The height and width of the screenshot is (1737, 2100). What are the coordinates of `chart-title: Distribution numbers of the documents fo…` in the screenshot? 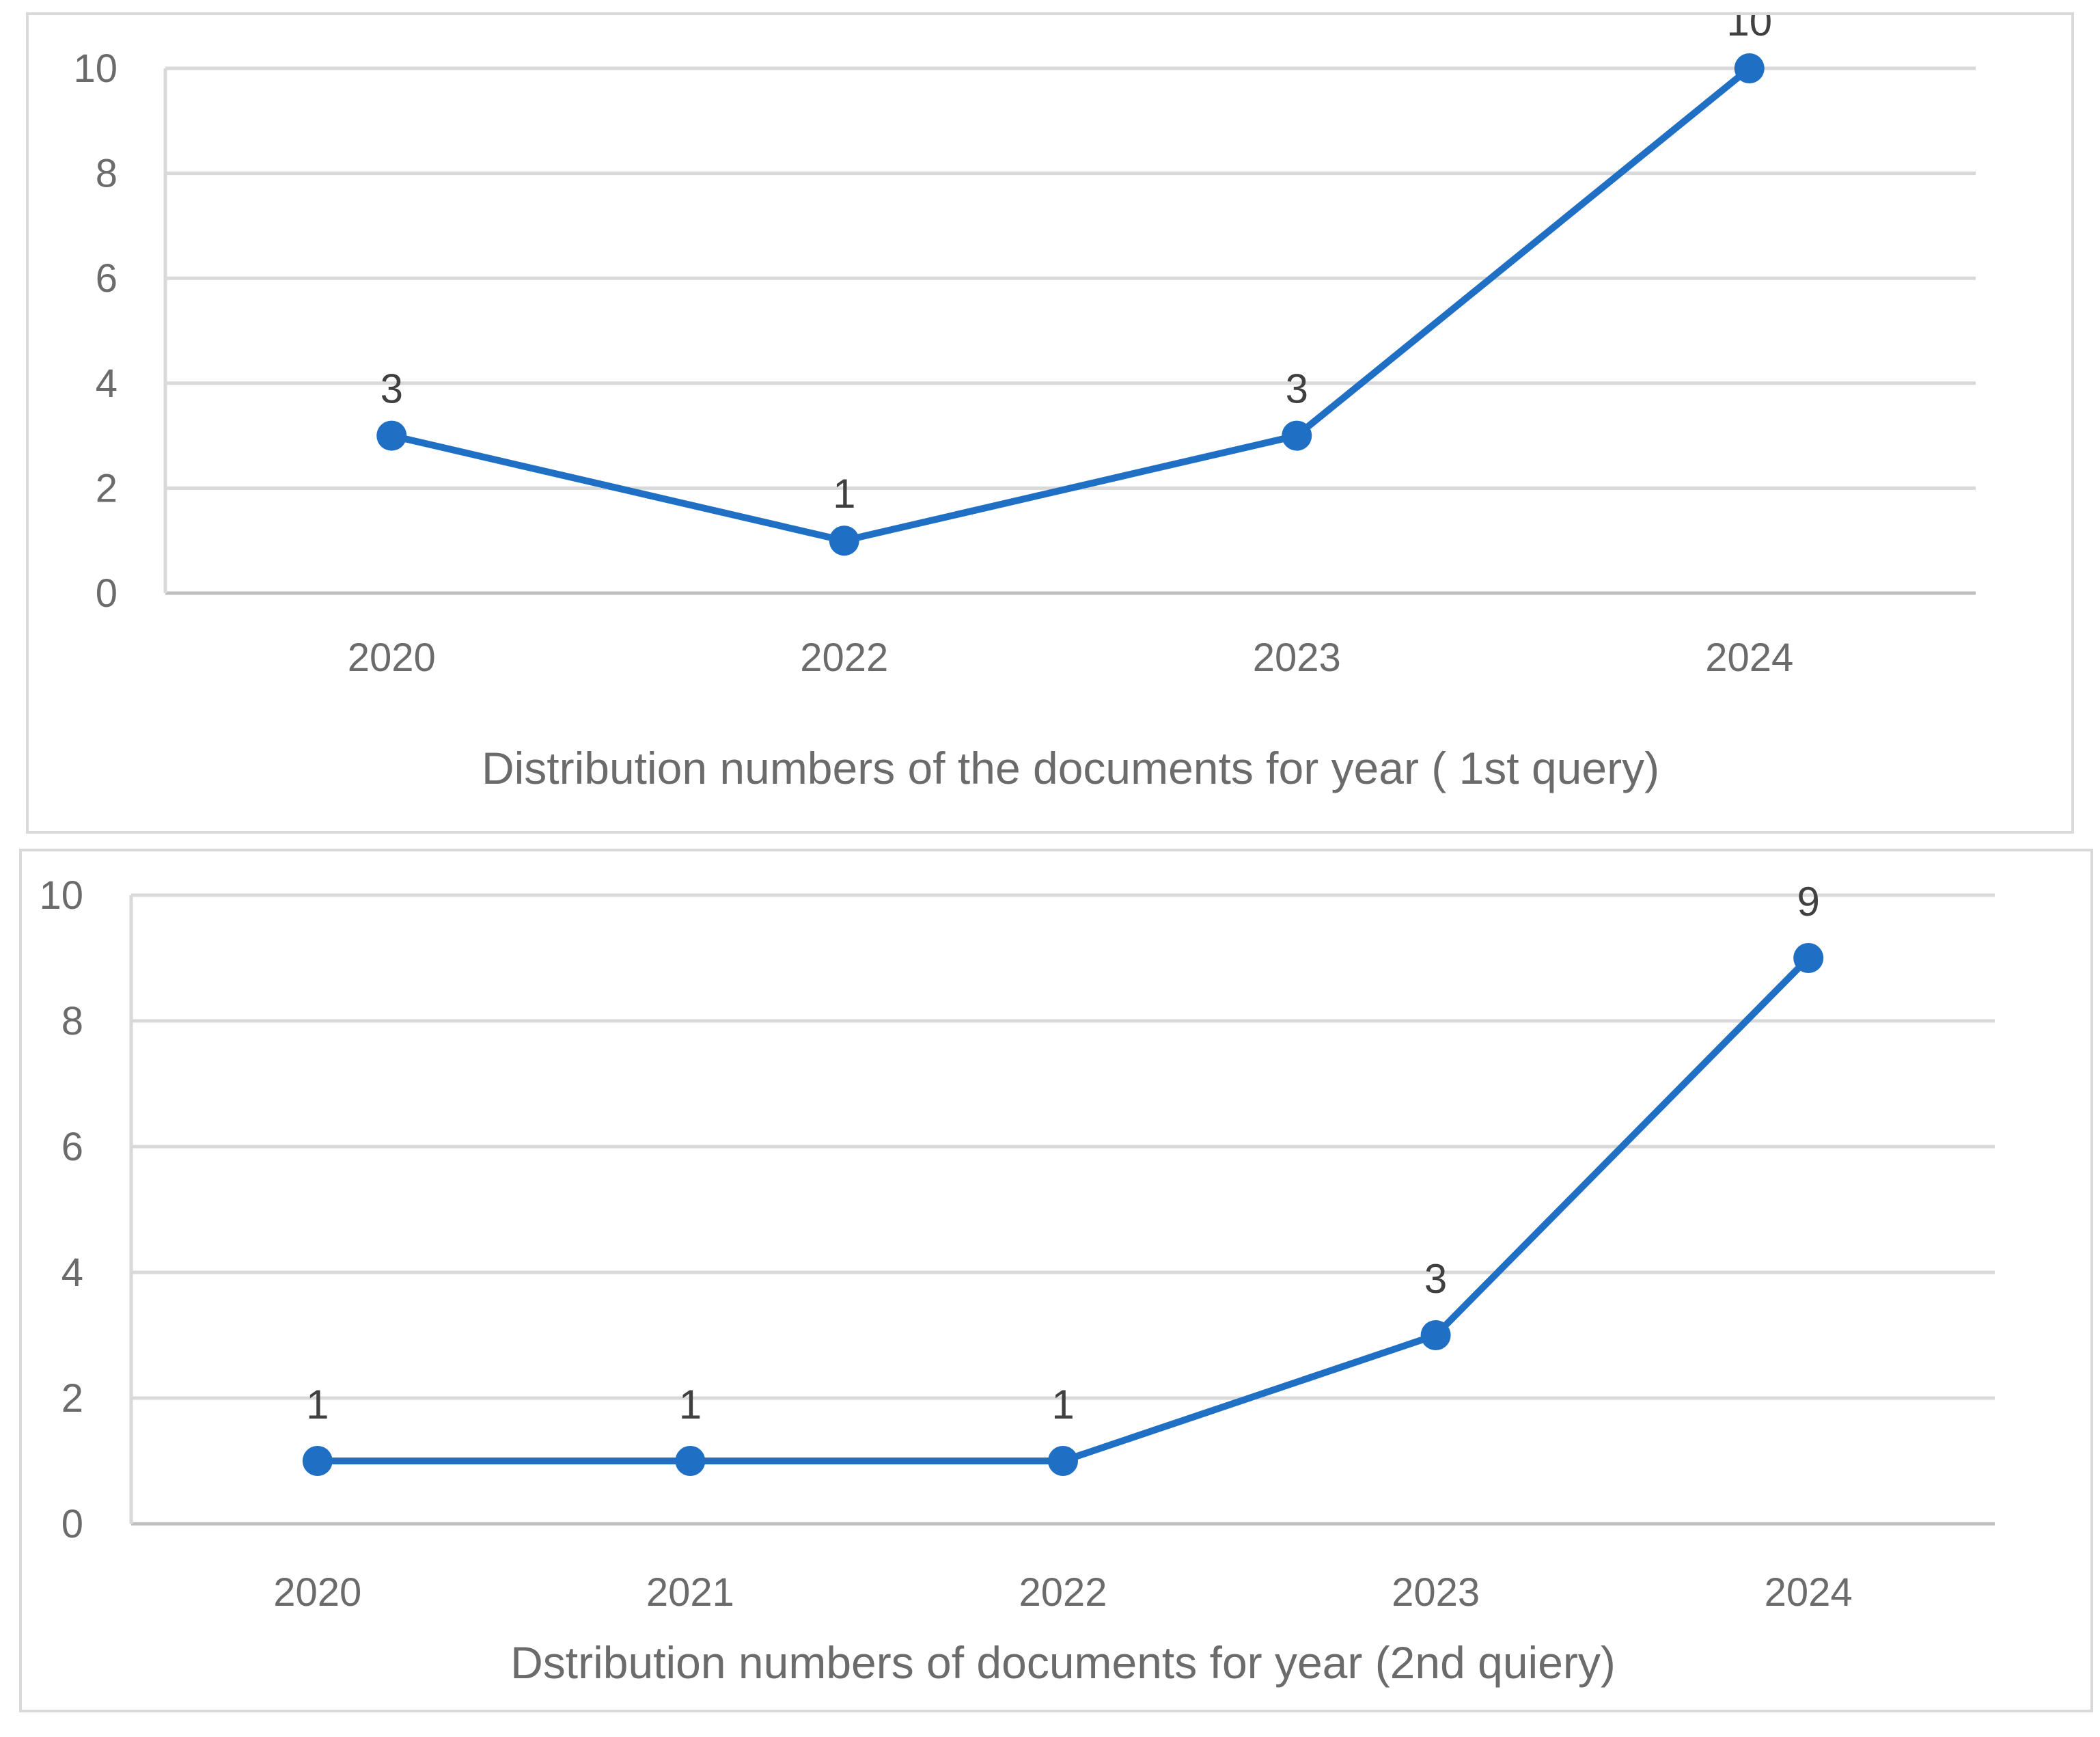 It's located at (1070, 768).